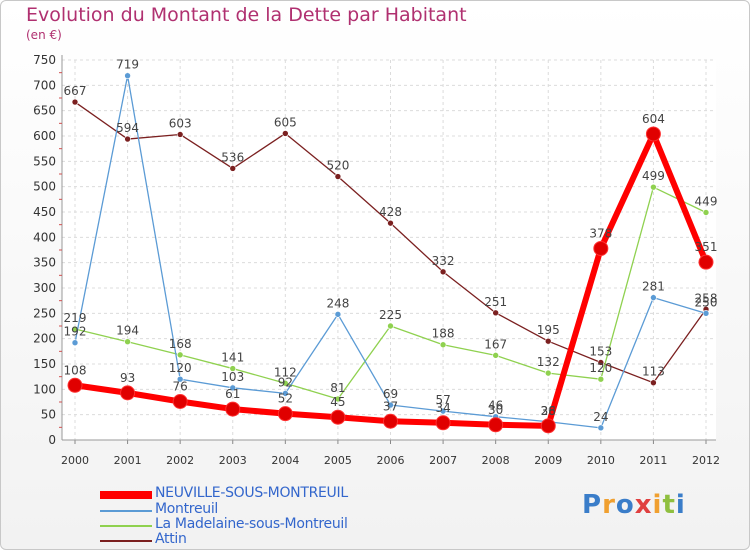 The image size is (750, 550). I want to click on data-label-2: 499, so click(653, 176).